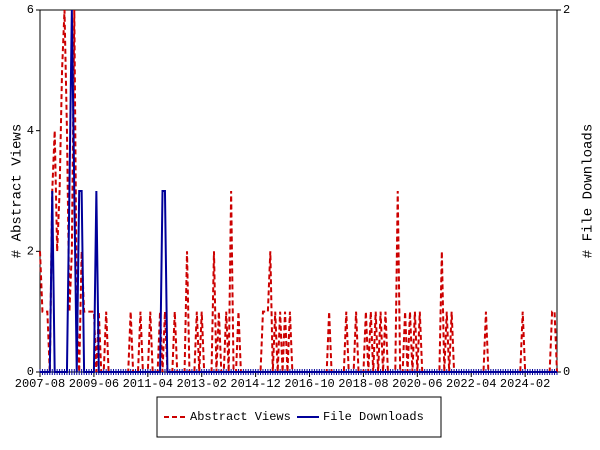 The width and height of the screenshot is (600, 450). I want to click on y2-tick-label: 2, so click(566, 10).